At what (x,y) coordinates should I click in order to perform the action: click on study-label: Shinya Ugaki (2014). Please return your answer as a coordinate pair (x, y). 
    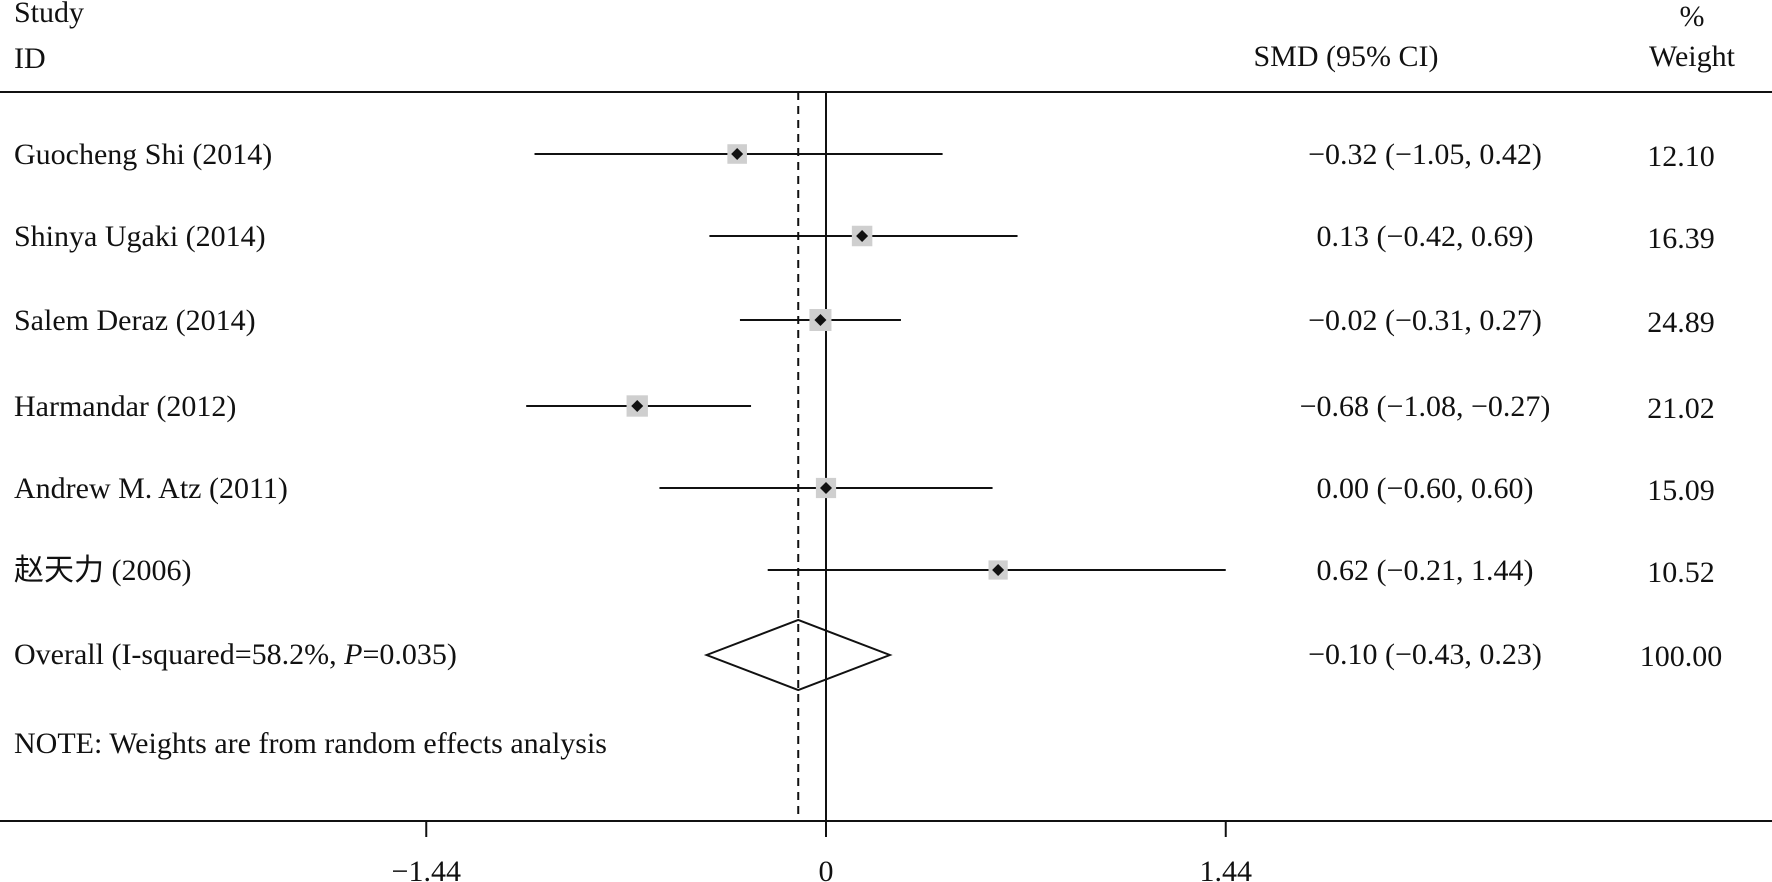
    Looking at the image, I should click on (140, 236).